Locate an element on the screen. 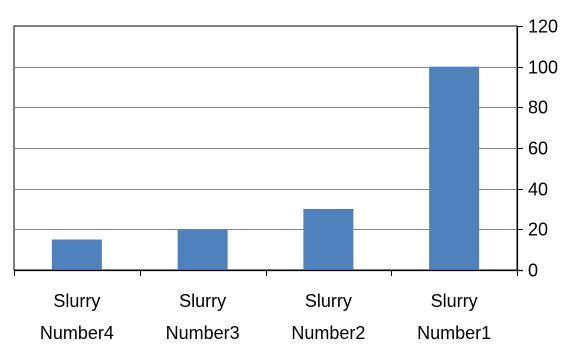 The height and width of the screenshot is (349, 584). y-tick-label-80: 80 is located at coordinates (538, 108).